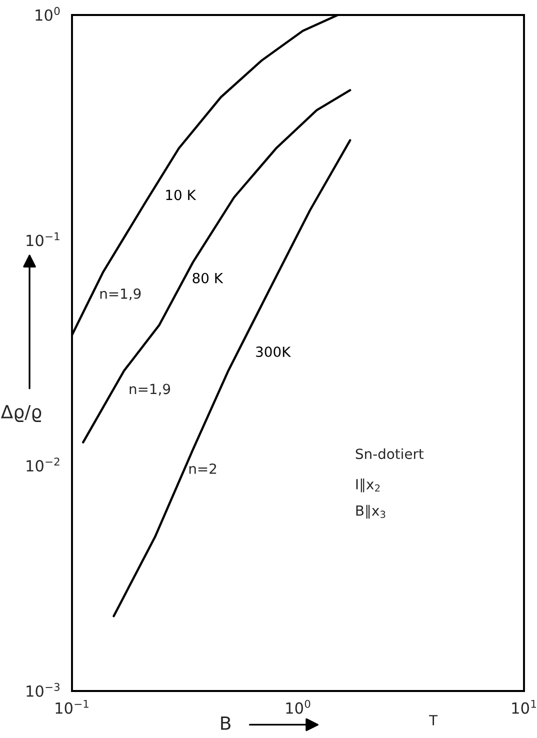  Describe the element at coordinates (390, 454) in the screenshot. I see `annotation: Sn-dotiert` at that location.